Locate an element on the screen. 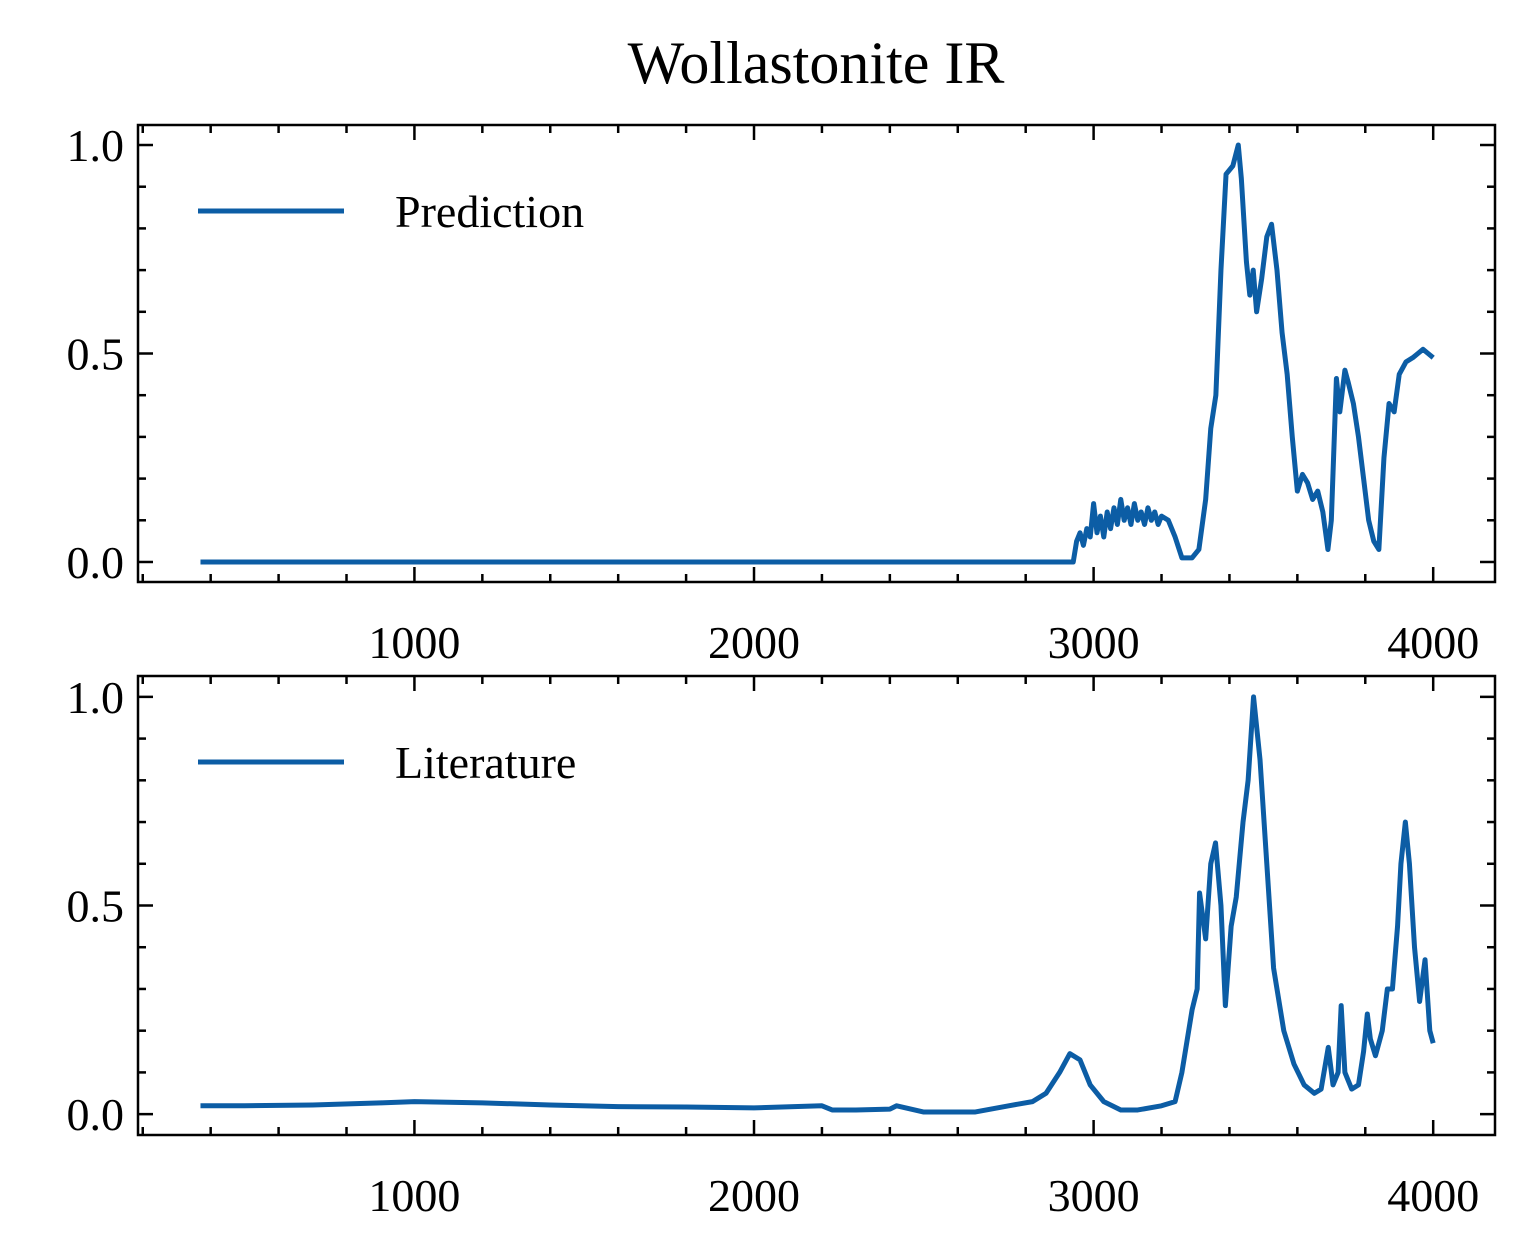  legend-label: Literature is located at coordinates (485, 762).